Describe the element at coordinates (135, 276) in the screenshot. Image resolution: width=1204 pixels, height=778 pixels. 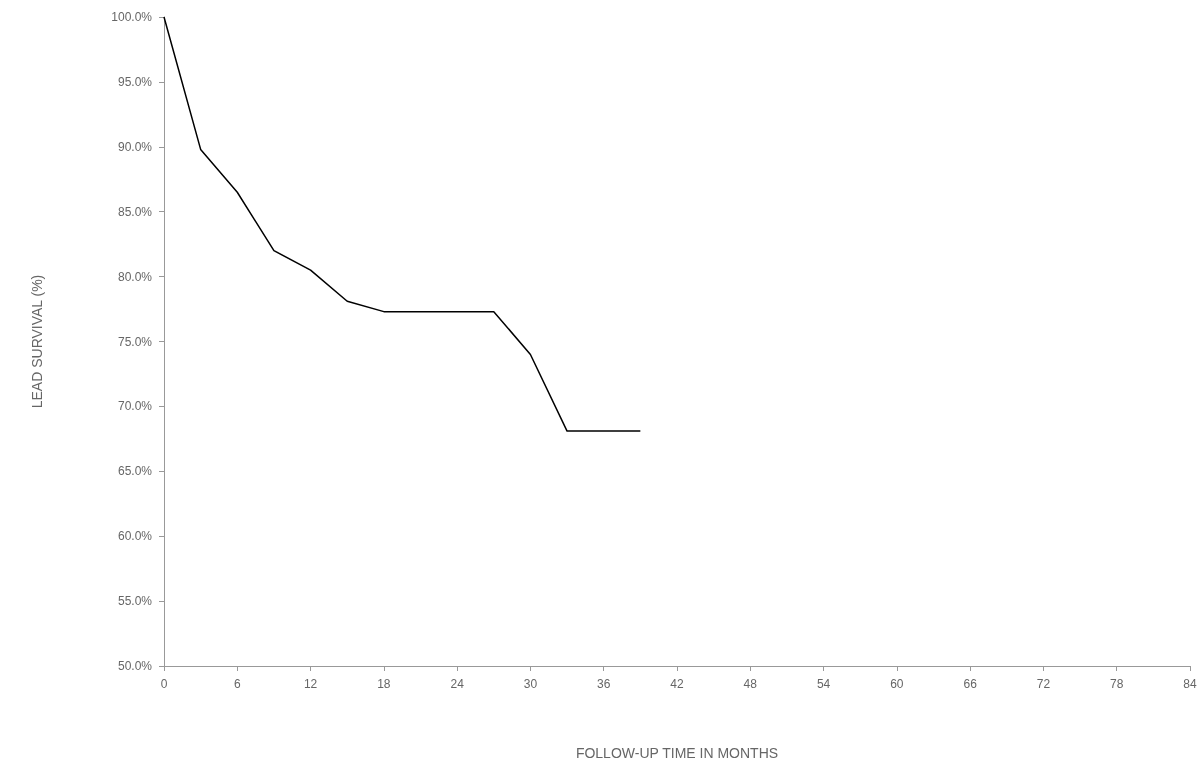
I see `y-tick-label: 80.0%` at that location.